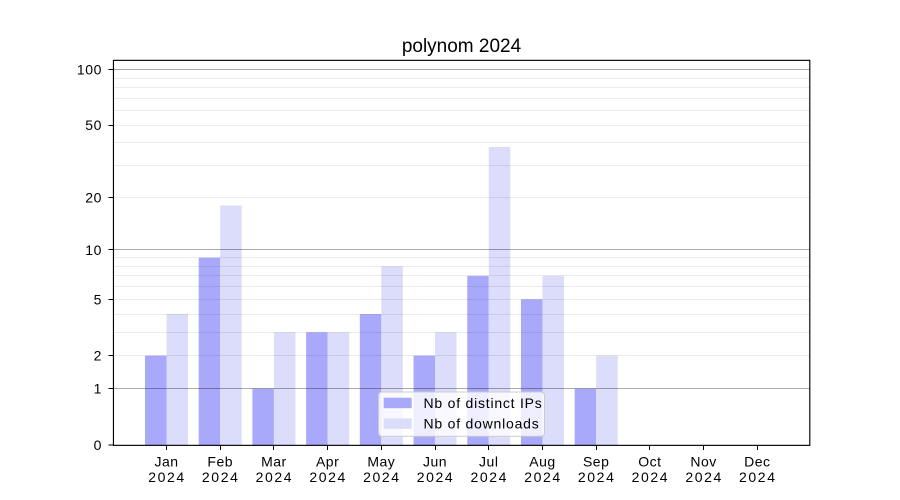  Describe the element at coordinates (93, 125) in the screenshot. I see `svg-text: 50` at that location.